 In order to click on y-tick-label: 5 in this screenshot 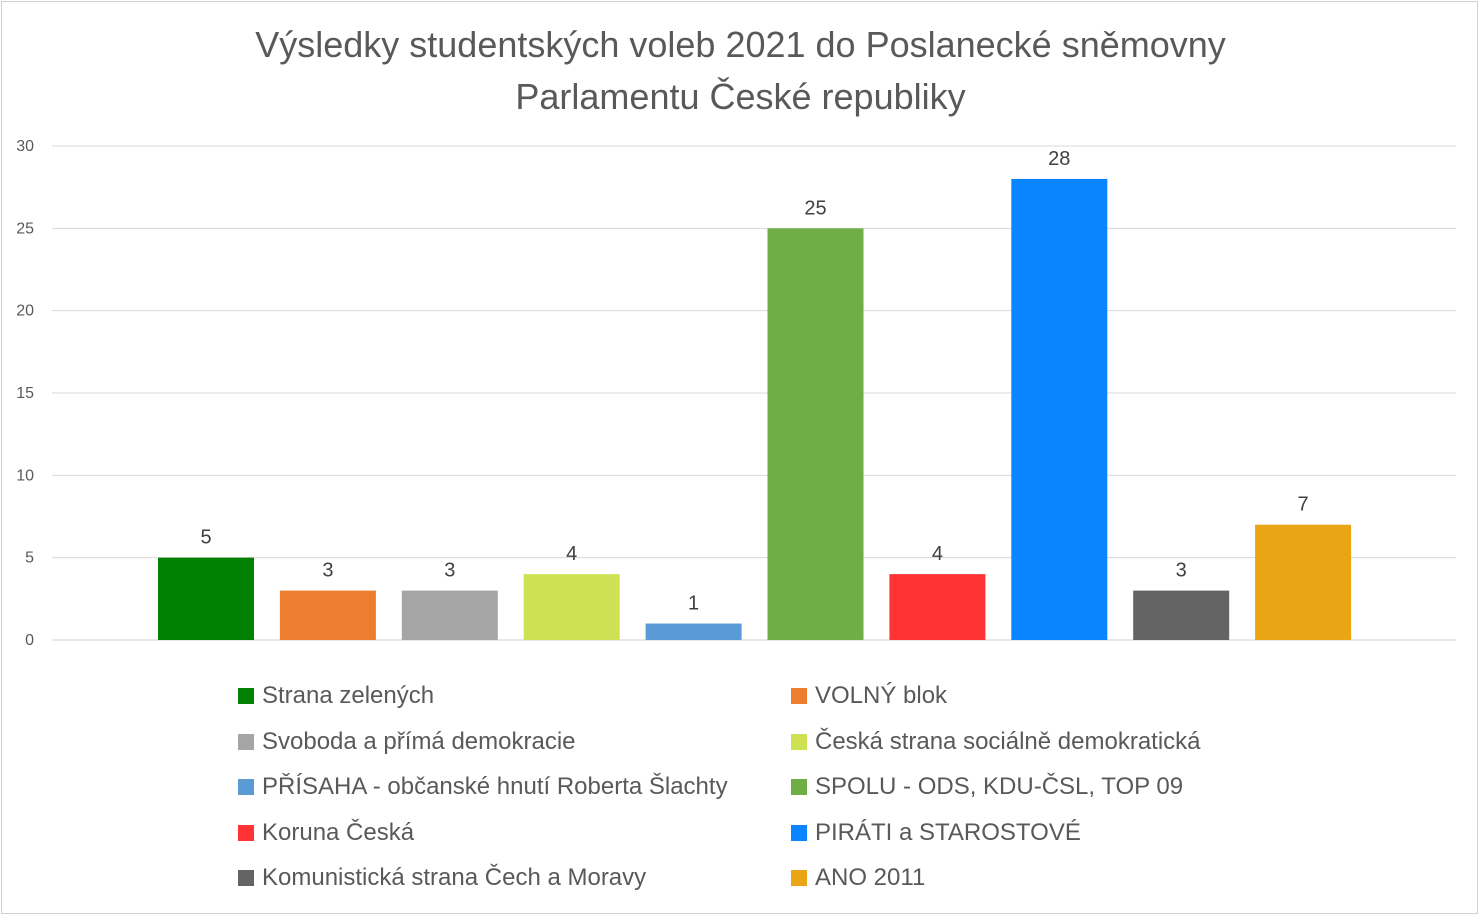, I will do `click(29, 558)`.